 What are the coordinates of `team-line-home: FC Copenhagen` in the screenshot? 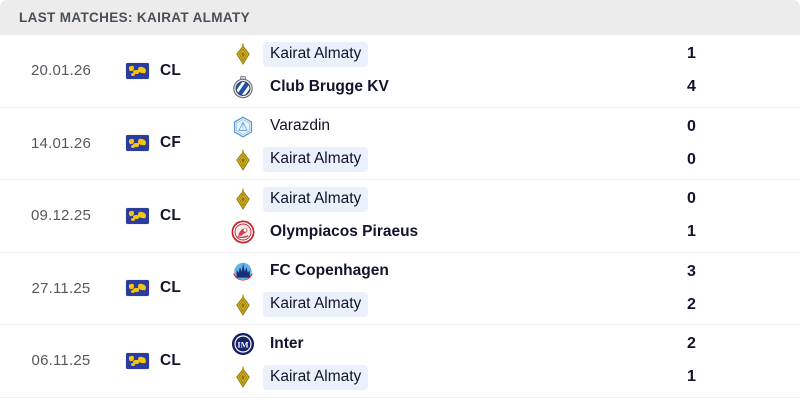 It's located at (418, 272).